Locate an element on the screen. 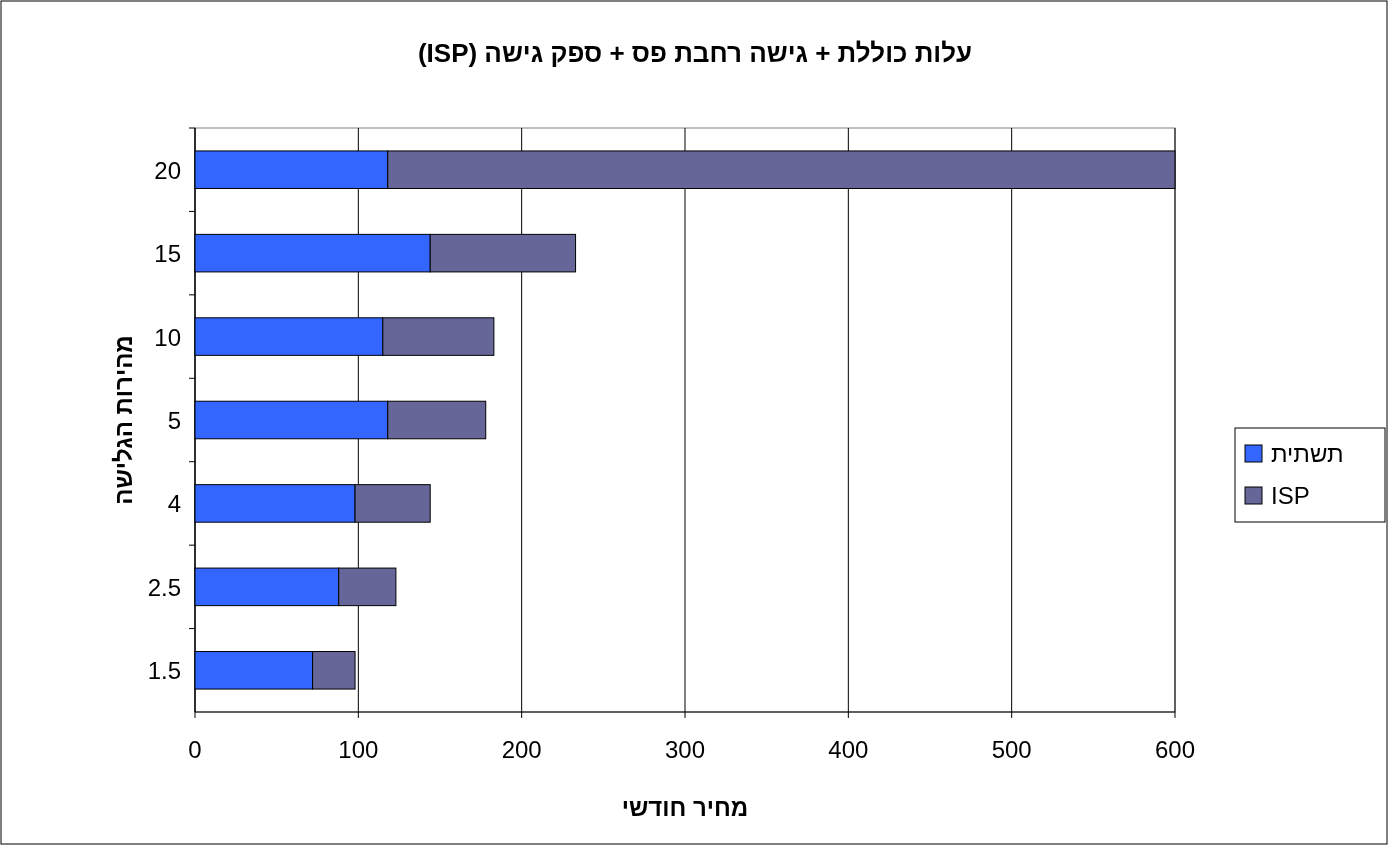 The image size is (1388, 845). x-tick-label: 300 is located at coordinates (685, 749).